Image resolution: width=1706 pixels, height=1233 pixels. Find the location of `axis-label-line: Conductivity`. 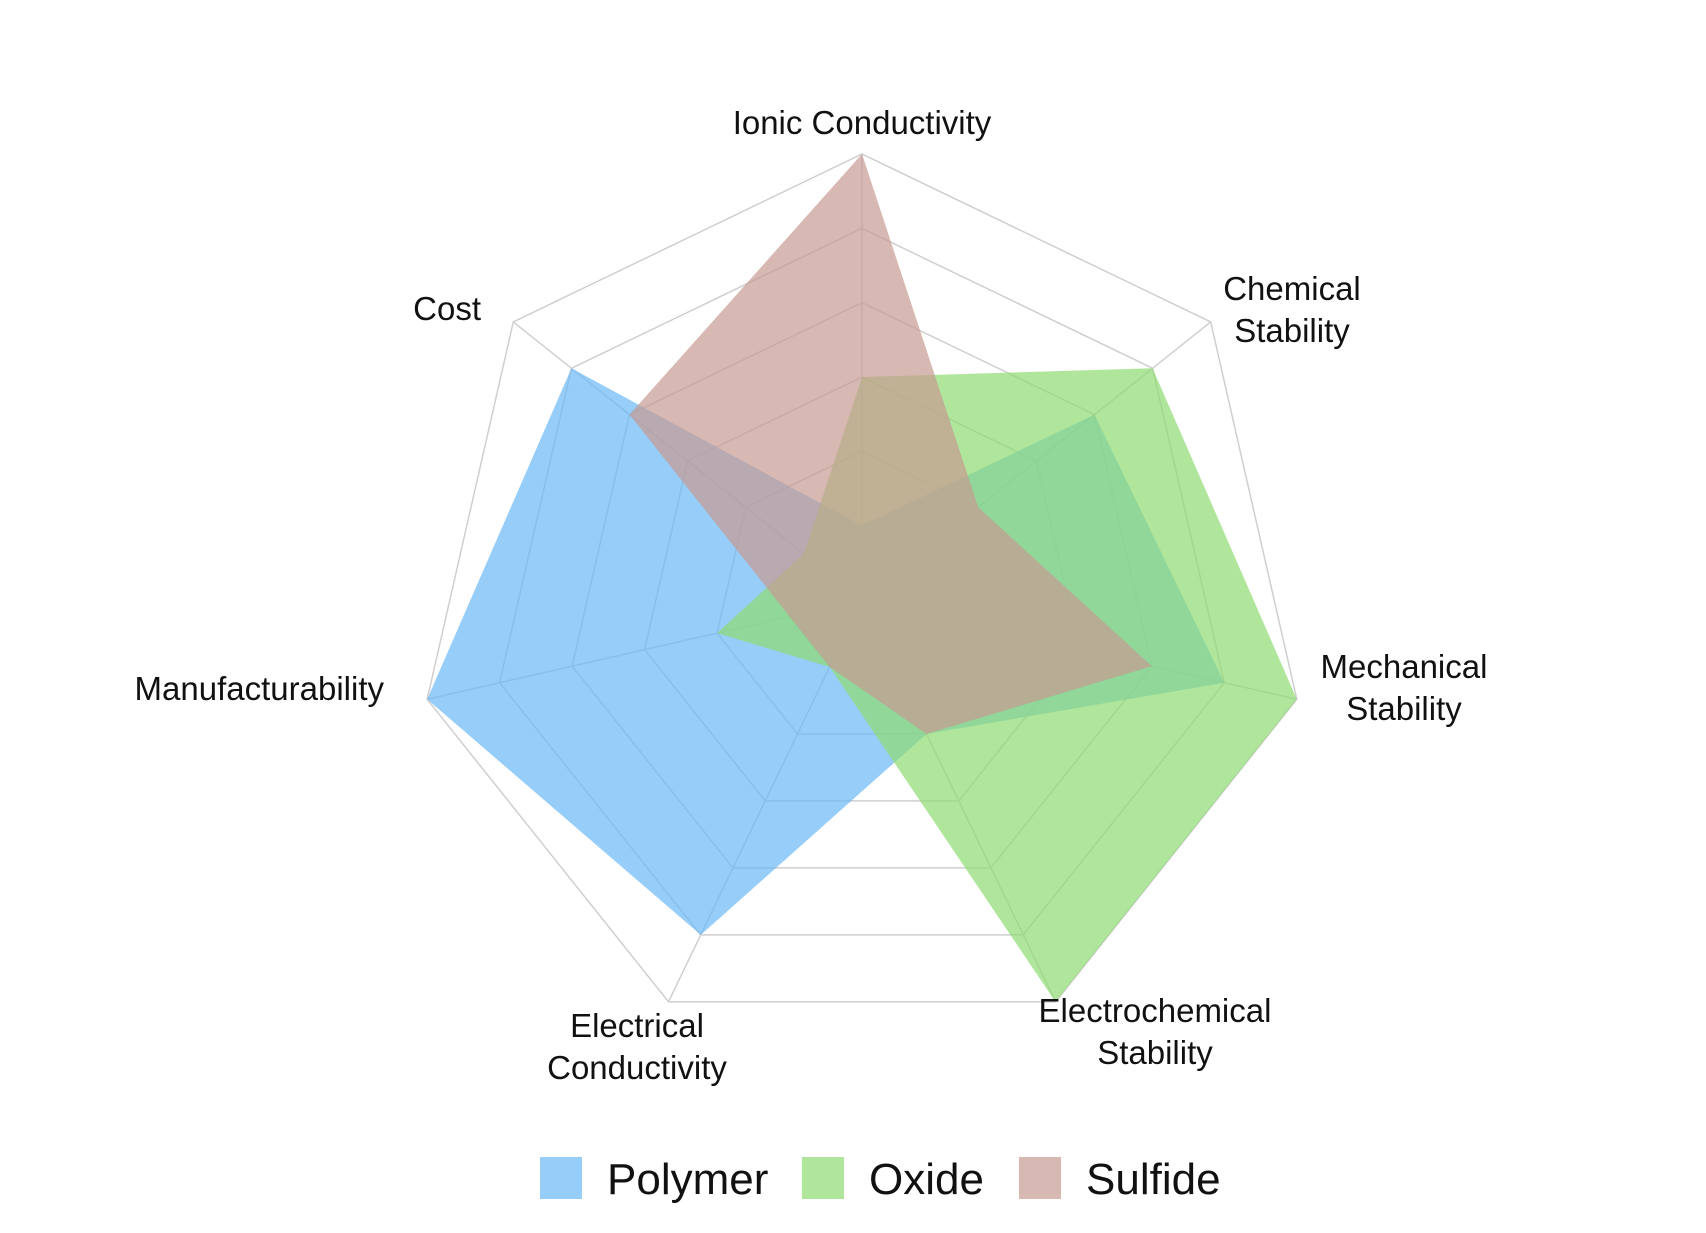

axis-label-line: Conductivity is located at coordinates (637, 1067).